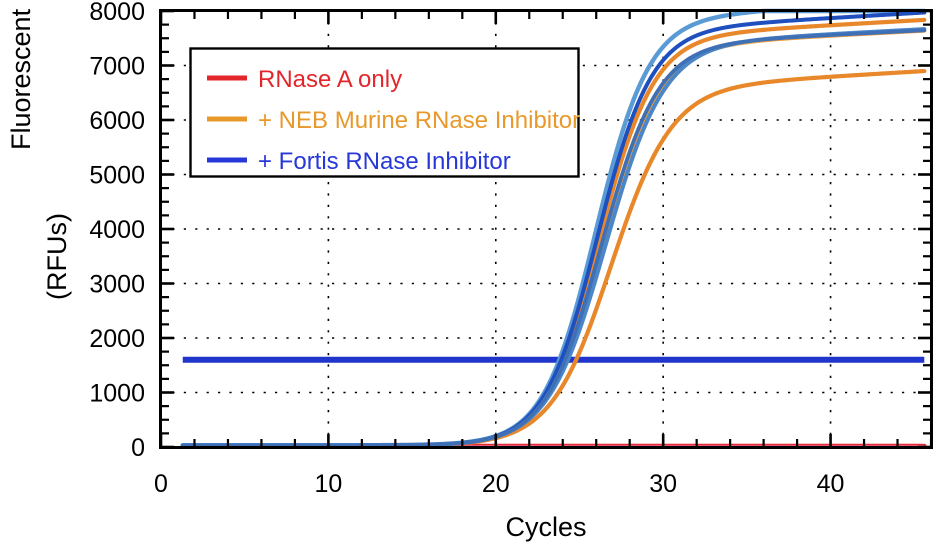  Describe the element at coordinates (330, 79) in the screenshot. I see `legend-label: RNase A only` at that location.